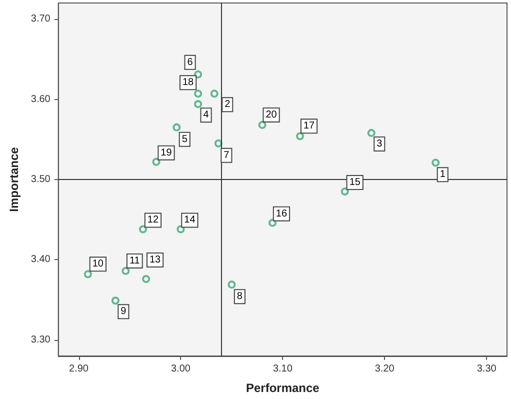  Describe the element at coordinates (272, 114) in the screenshot. I see `annotation: 20` at that location.